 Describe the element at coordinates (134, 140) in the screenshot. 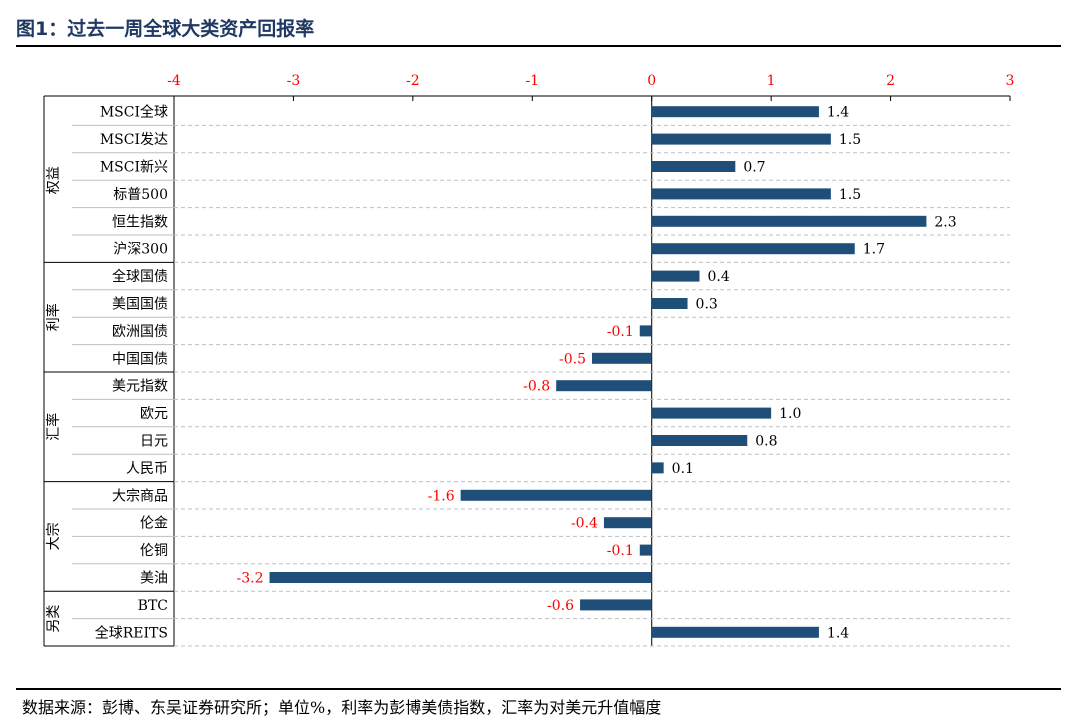

I see `category-label: MSCI发达` at that location.